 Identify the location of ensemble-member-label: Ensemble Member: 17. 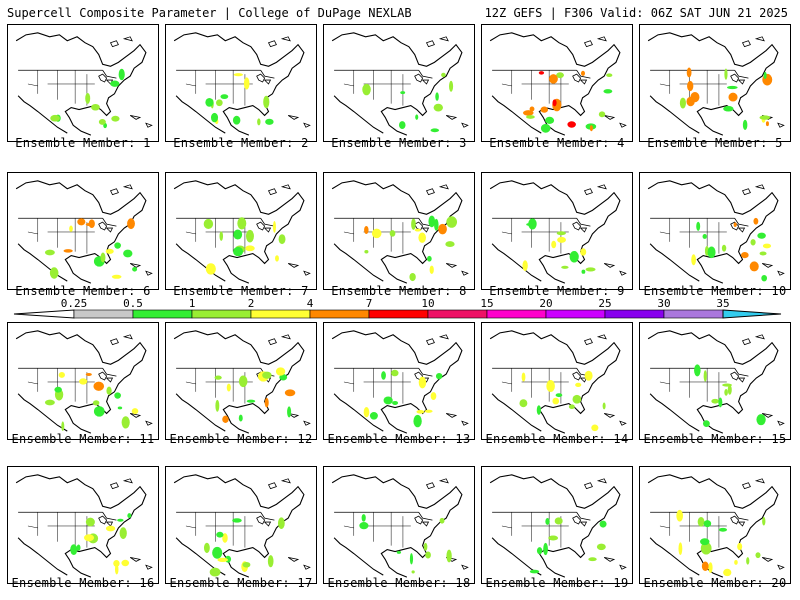
(241, 583).